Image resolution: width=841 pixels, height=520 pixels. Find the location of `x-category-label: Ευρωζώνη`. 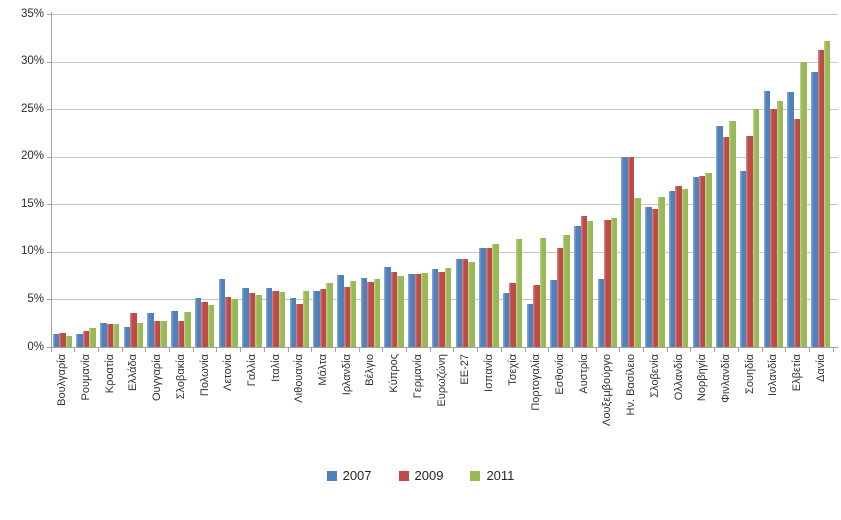

x-category-label: Ευρωζώνη is located at coordinates (441, 380).